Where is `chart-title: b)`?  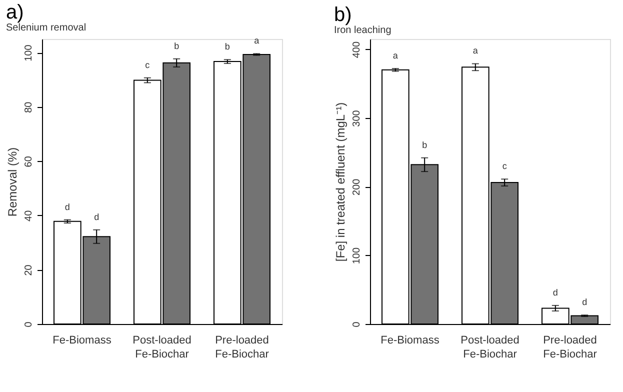 chart-title: b) is located at coordinates (343, 15).